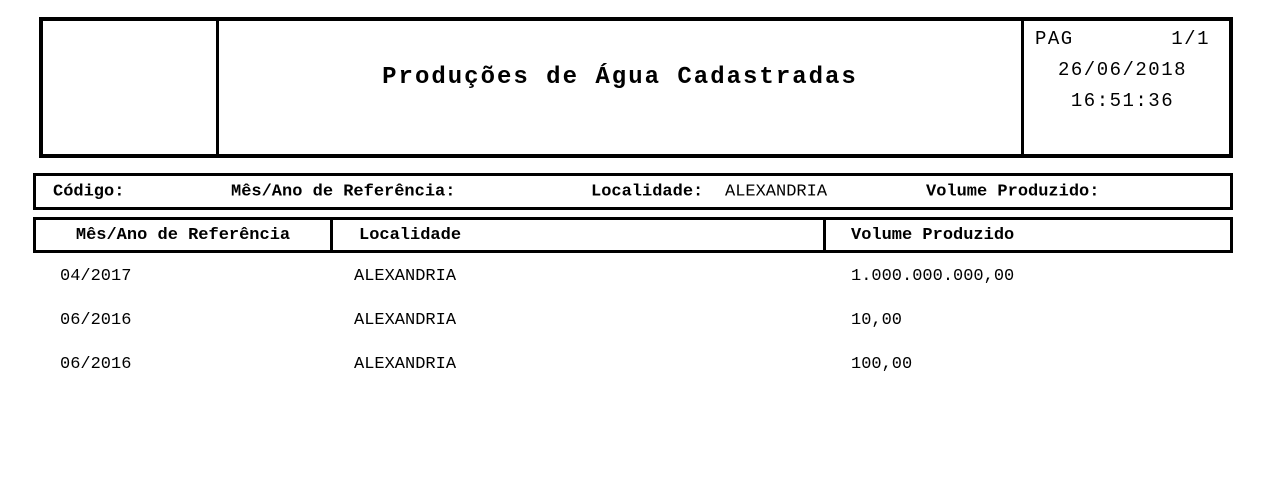 The height and width of the screenshot is (492, 1261). What do you see at coordinates (131, 87) in the screenshot?
I see `logo-placeholder-box` at bounding box center [131, 87].